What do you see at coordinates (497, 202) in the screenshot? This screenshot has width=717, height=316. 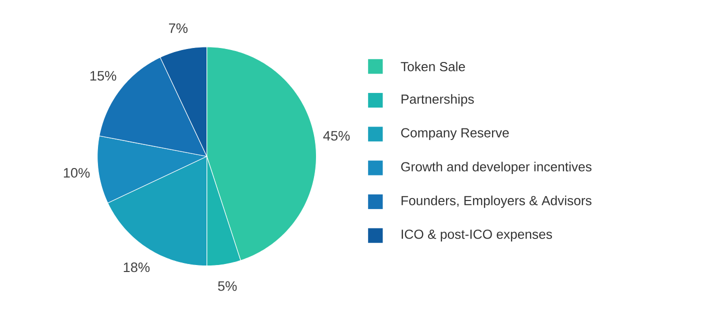 I see `legend-label: Founders, Employers & Advisors` at bounding box center [497, 202].